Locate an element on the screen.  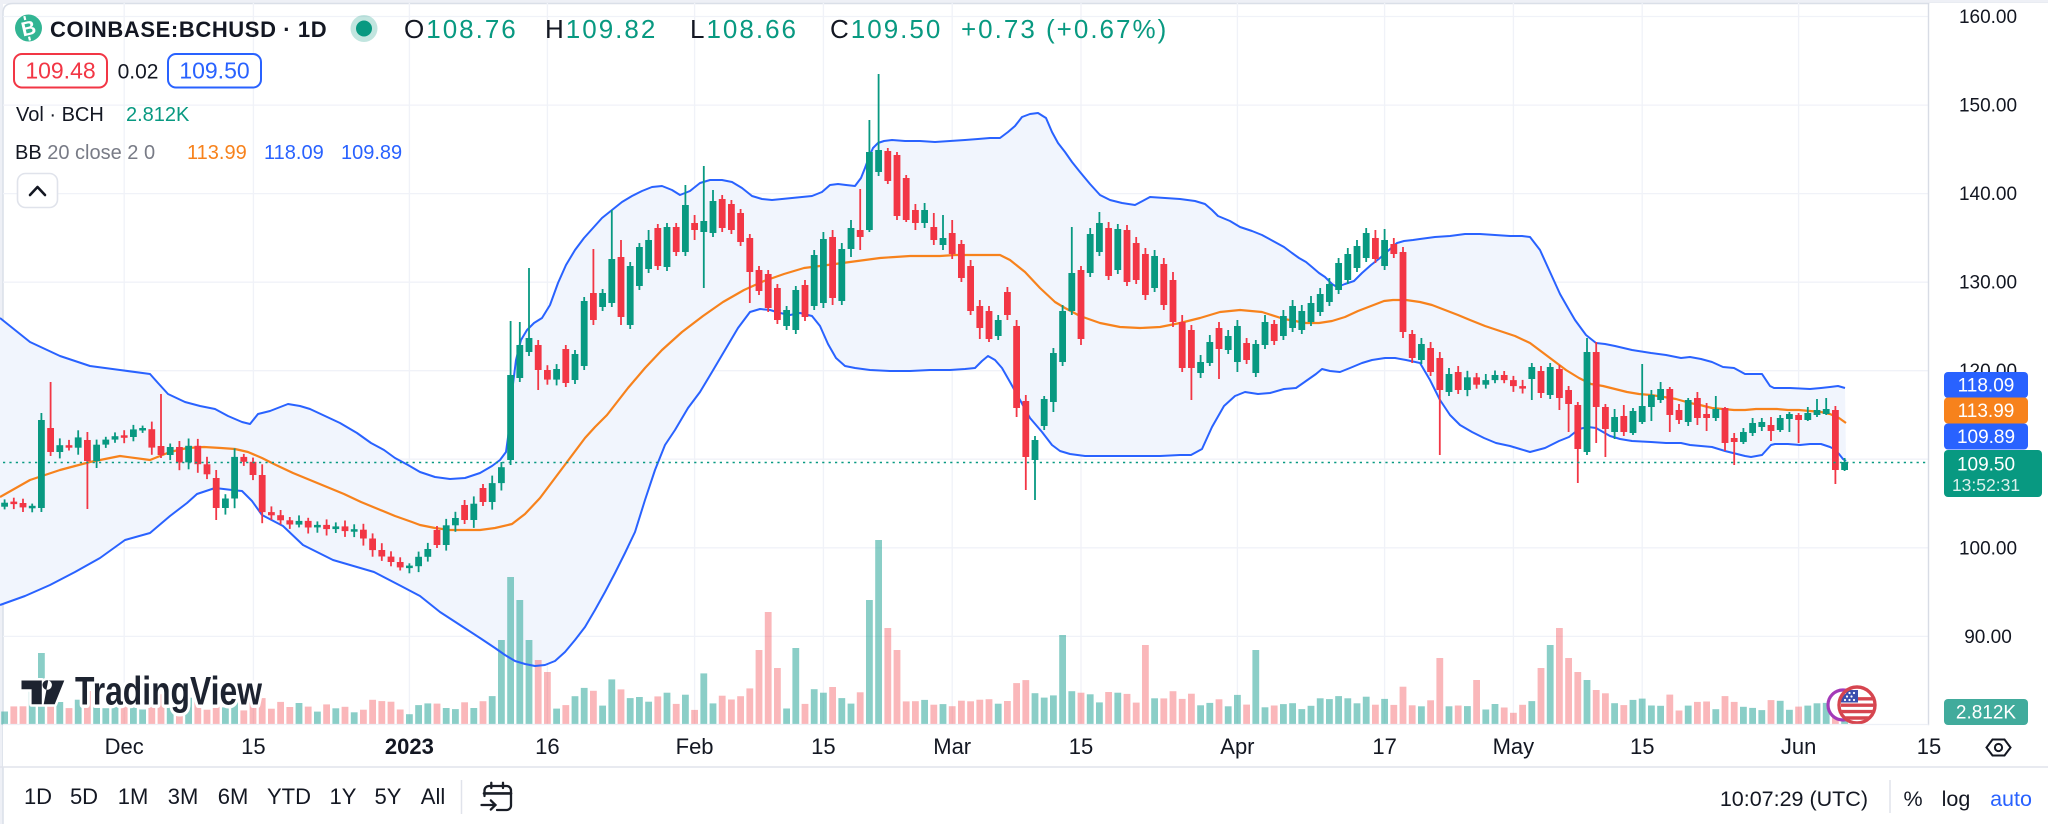
svg-text: Dec is located at coordinates (124, 746).